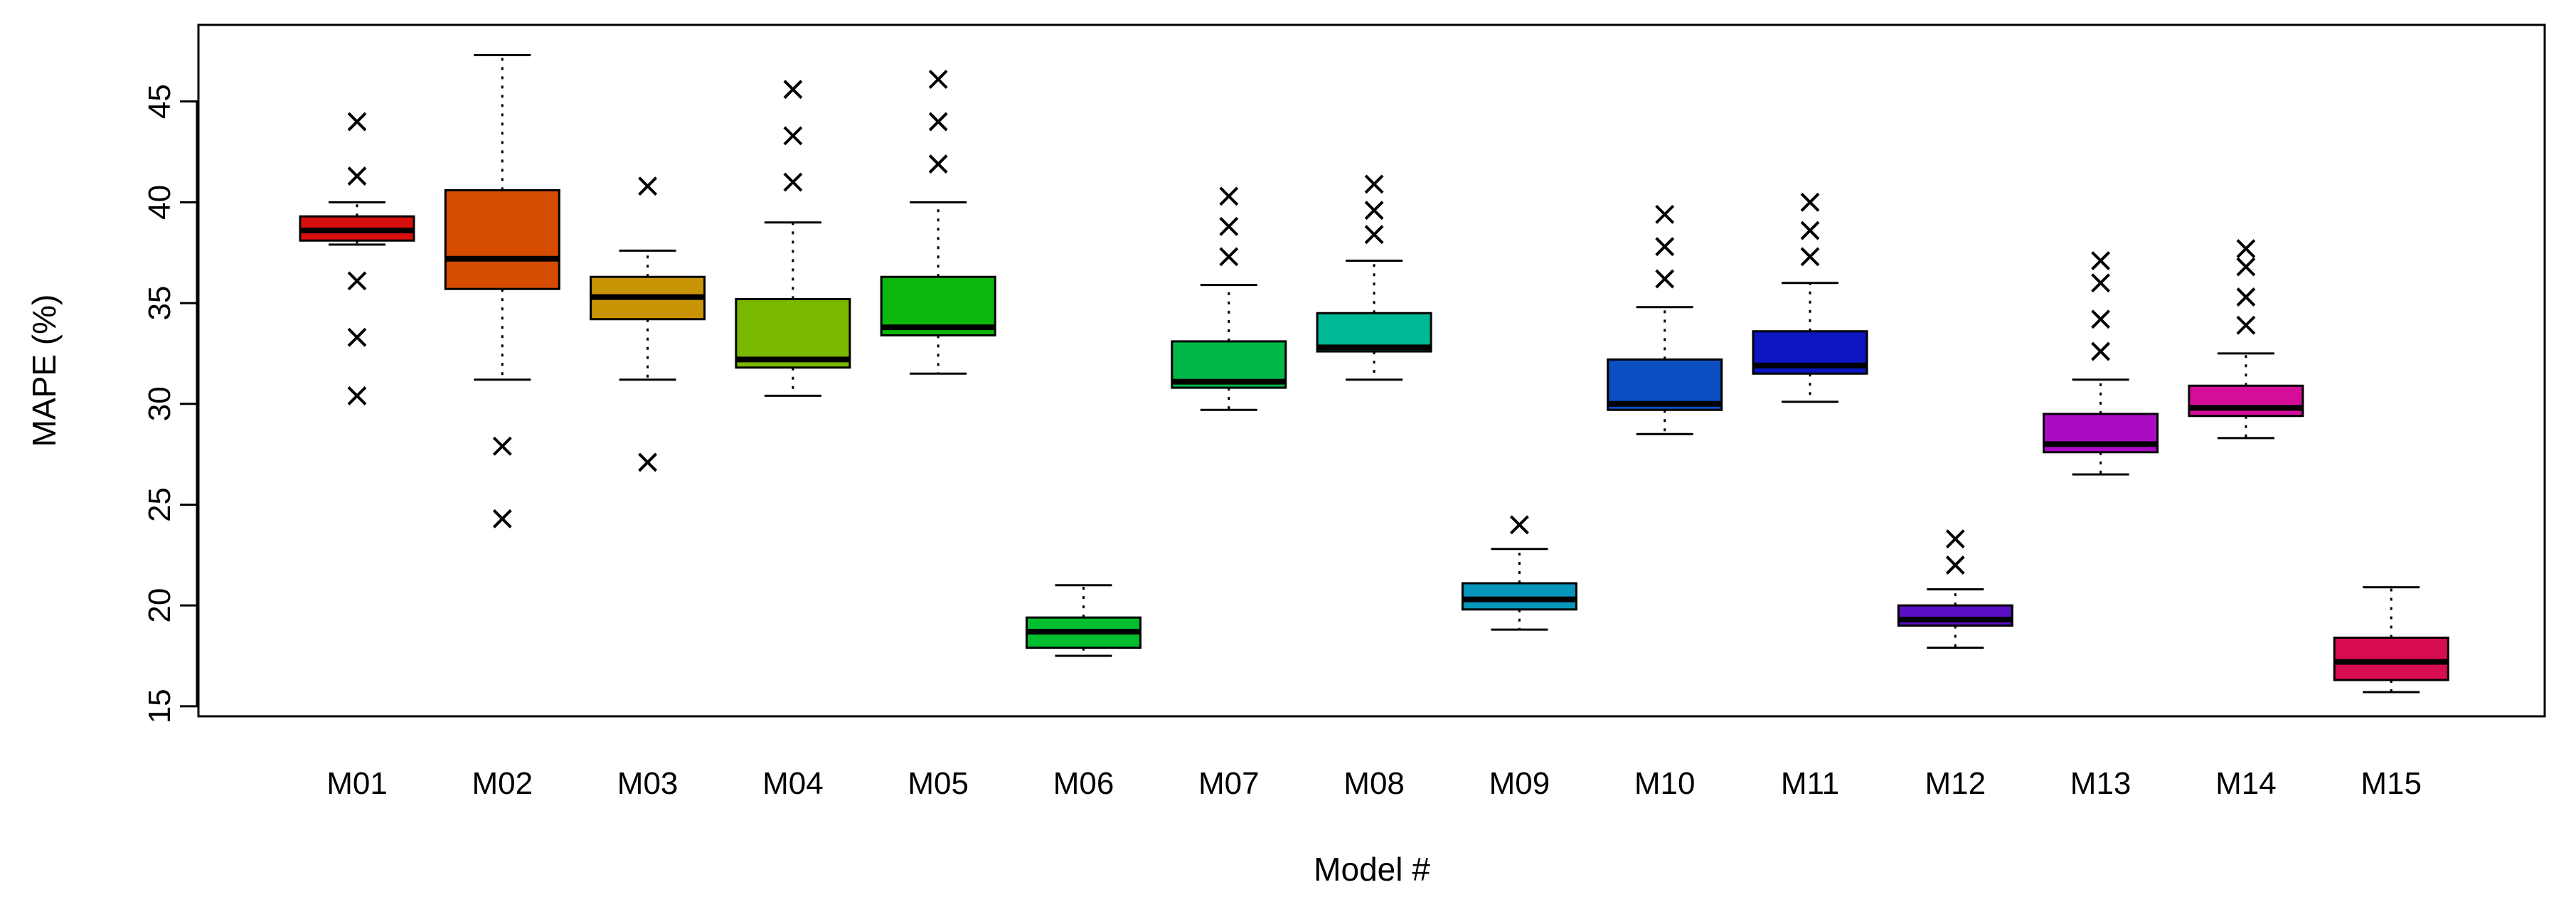 The height and width of the screenshot is (924, 2576). Describe the element at coordinates (159, 403) in the screenshot. I see `y-tick-label: 30` at that location.